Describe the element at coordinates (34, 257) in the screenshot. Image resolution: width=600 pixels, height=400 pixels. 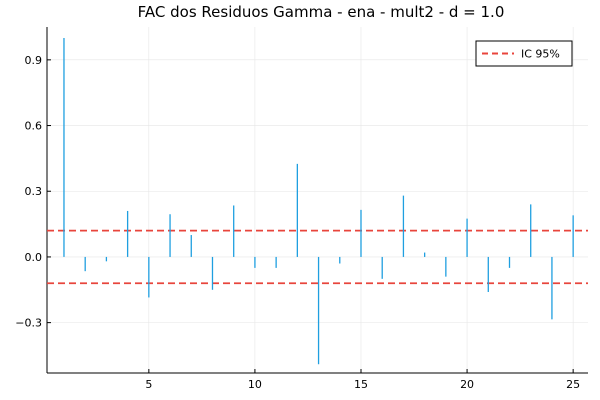
I see `y-tick-label: 0.0` at that location.